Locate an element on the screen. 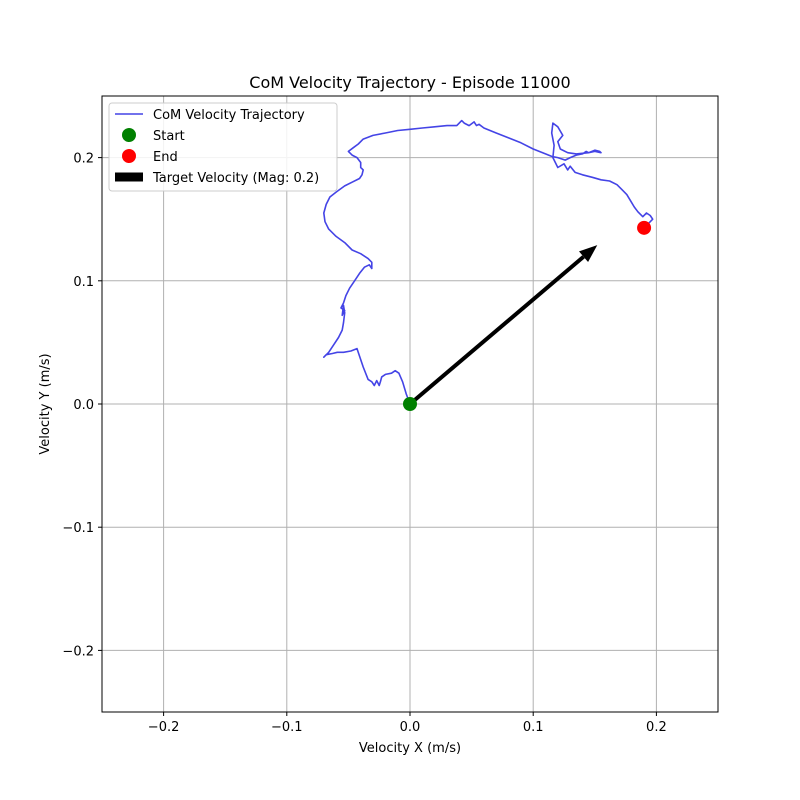  legend-label: Start is located at coordinates (169, 136).